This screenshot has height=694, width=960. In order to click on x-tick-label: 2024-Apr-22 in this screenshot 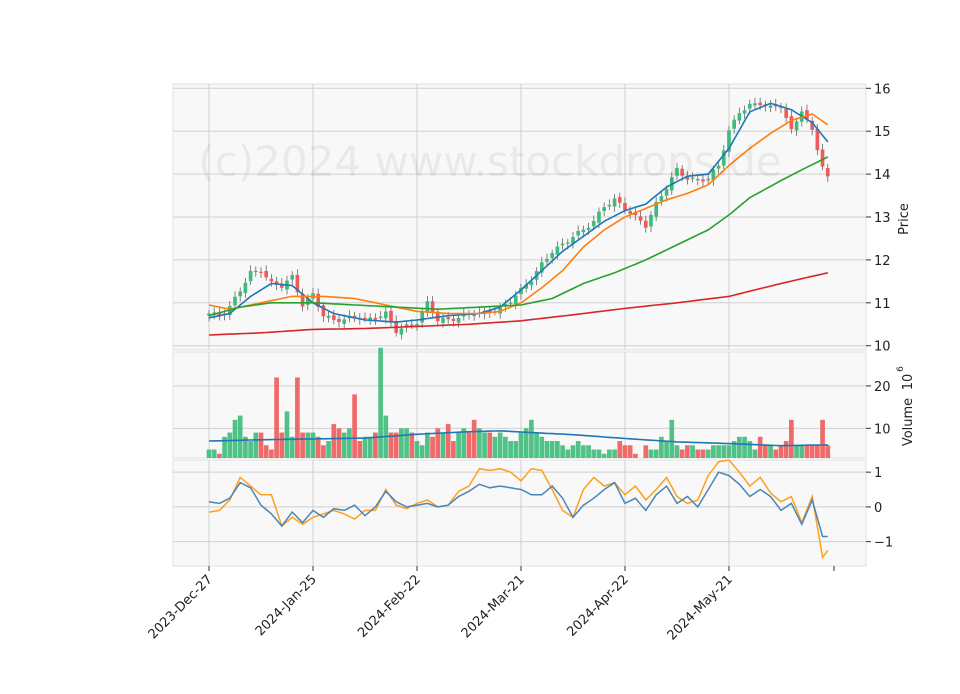, I will do `click(597, 605)`.